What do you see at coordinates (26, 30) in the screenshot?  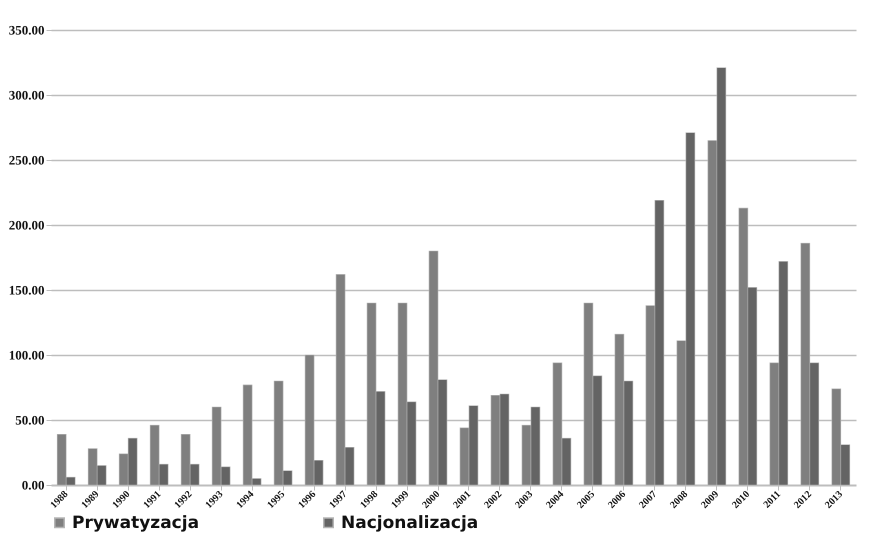 I see `y-tick-label: 350.00` at bounding box center [26, 30].